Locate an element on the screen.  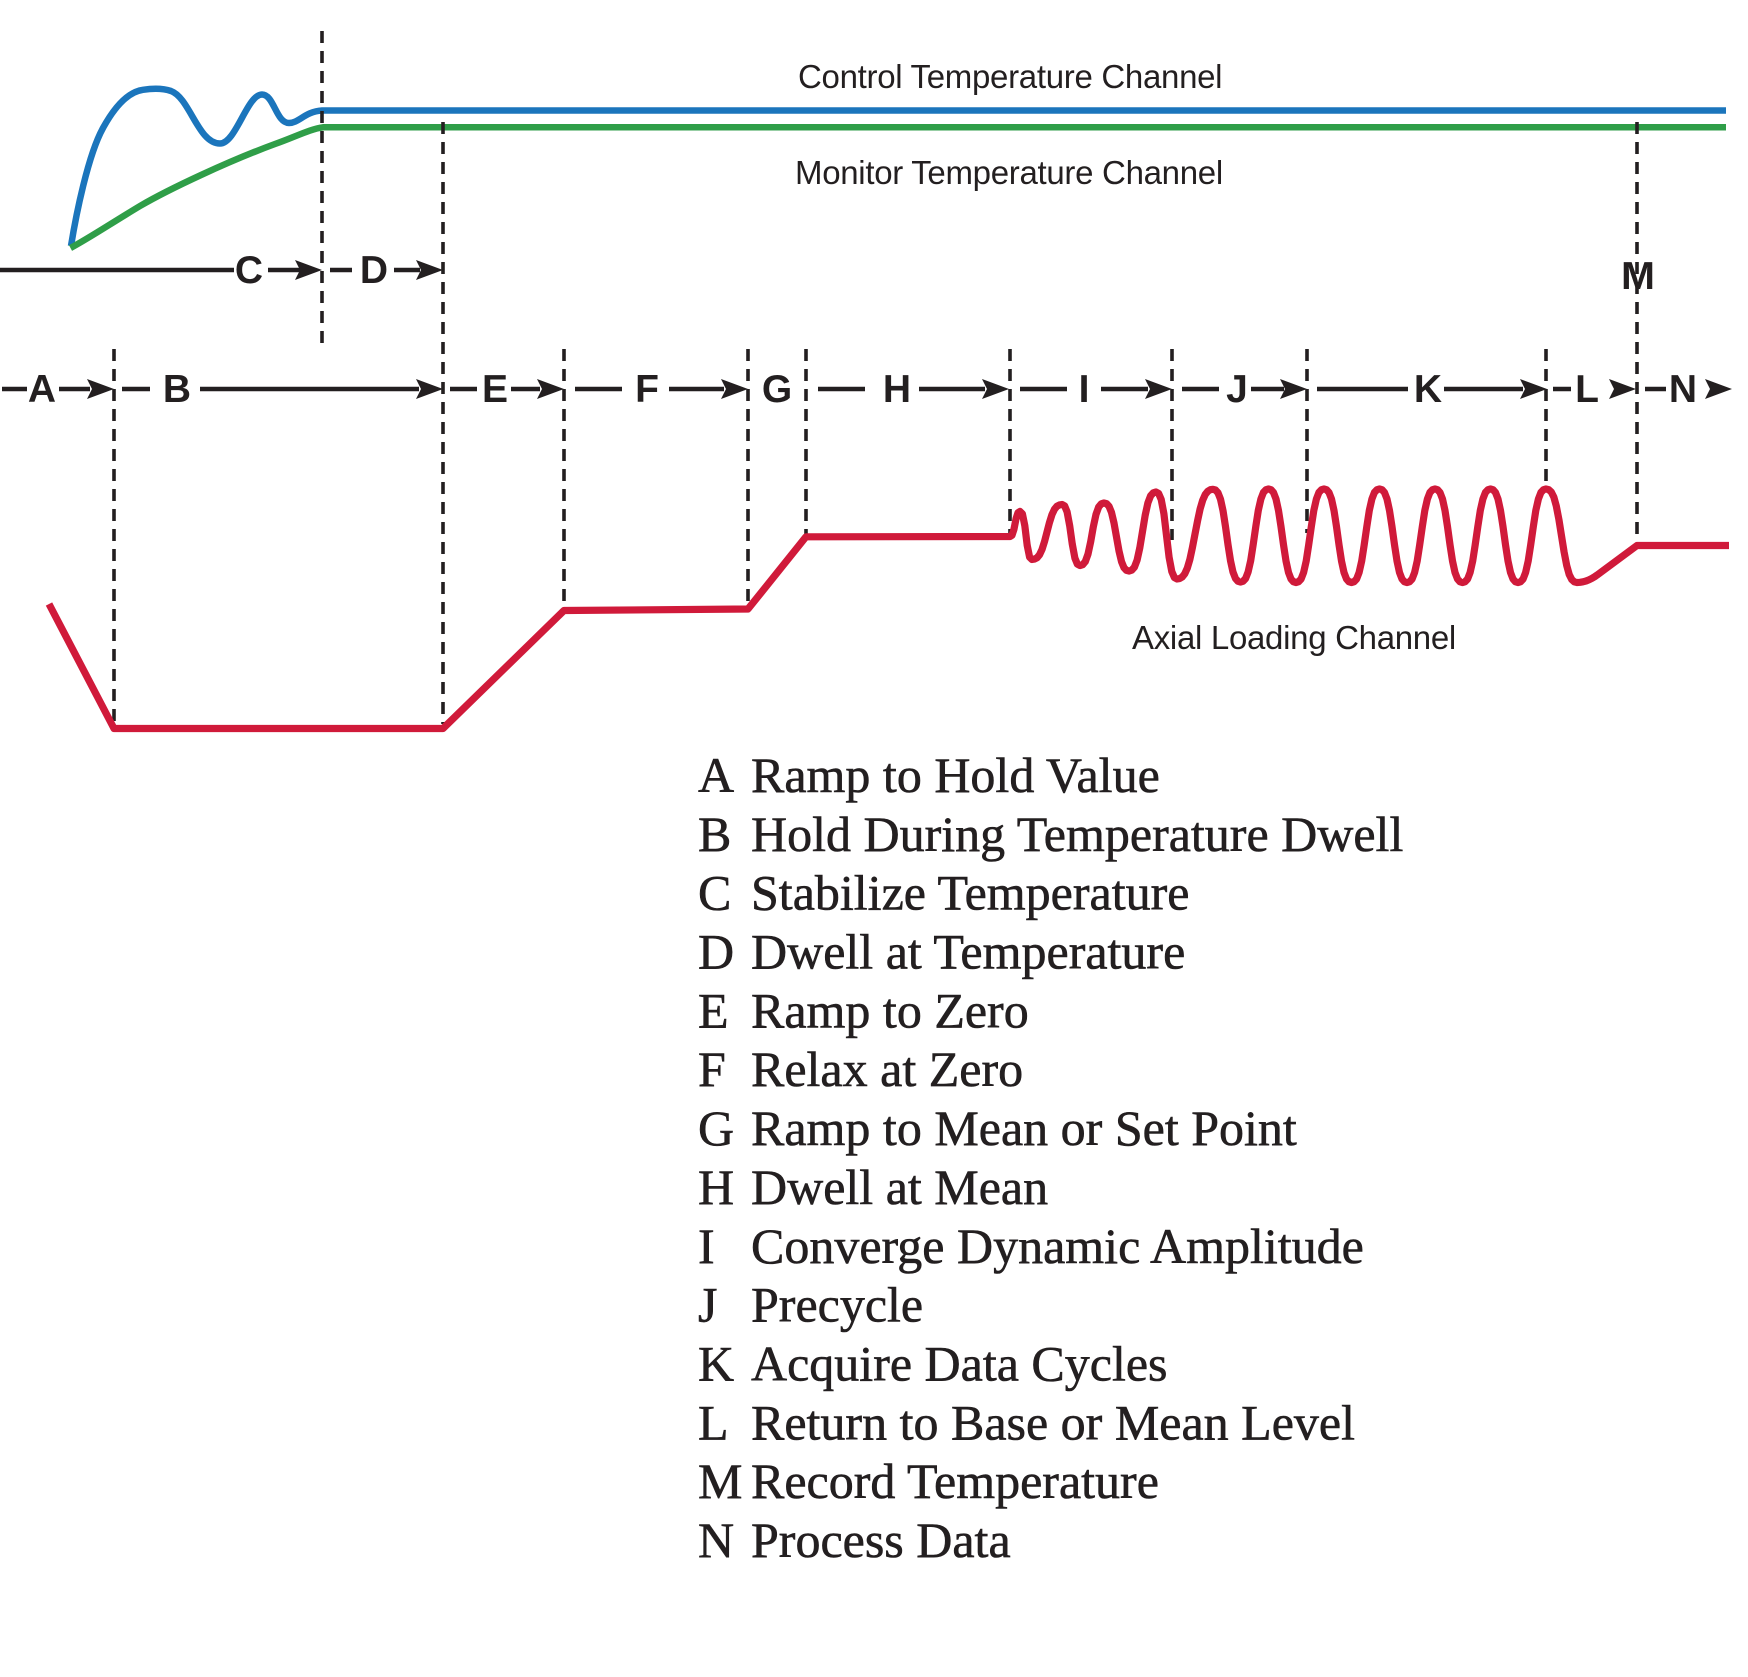
svg-text: Acquire Data Cycles is located at coordinates (959, 1364).